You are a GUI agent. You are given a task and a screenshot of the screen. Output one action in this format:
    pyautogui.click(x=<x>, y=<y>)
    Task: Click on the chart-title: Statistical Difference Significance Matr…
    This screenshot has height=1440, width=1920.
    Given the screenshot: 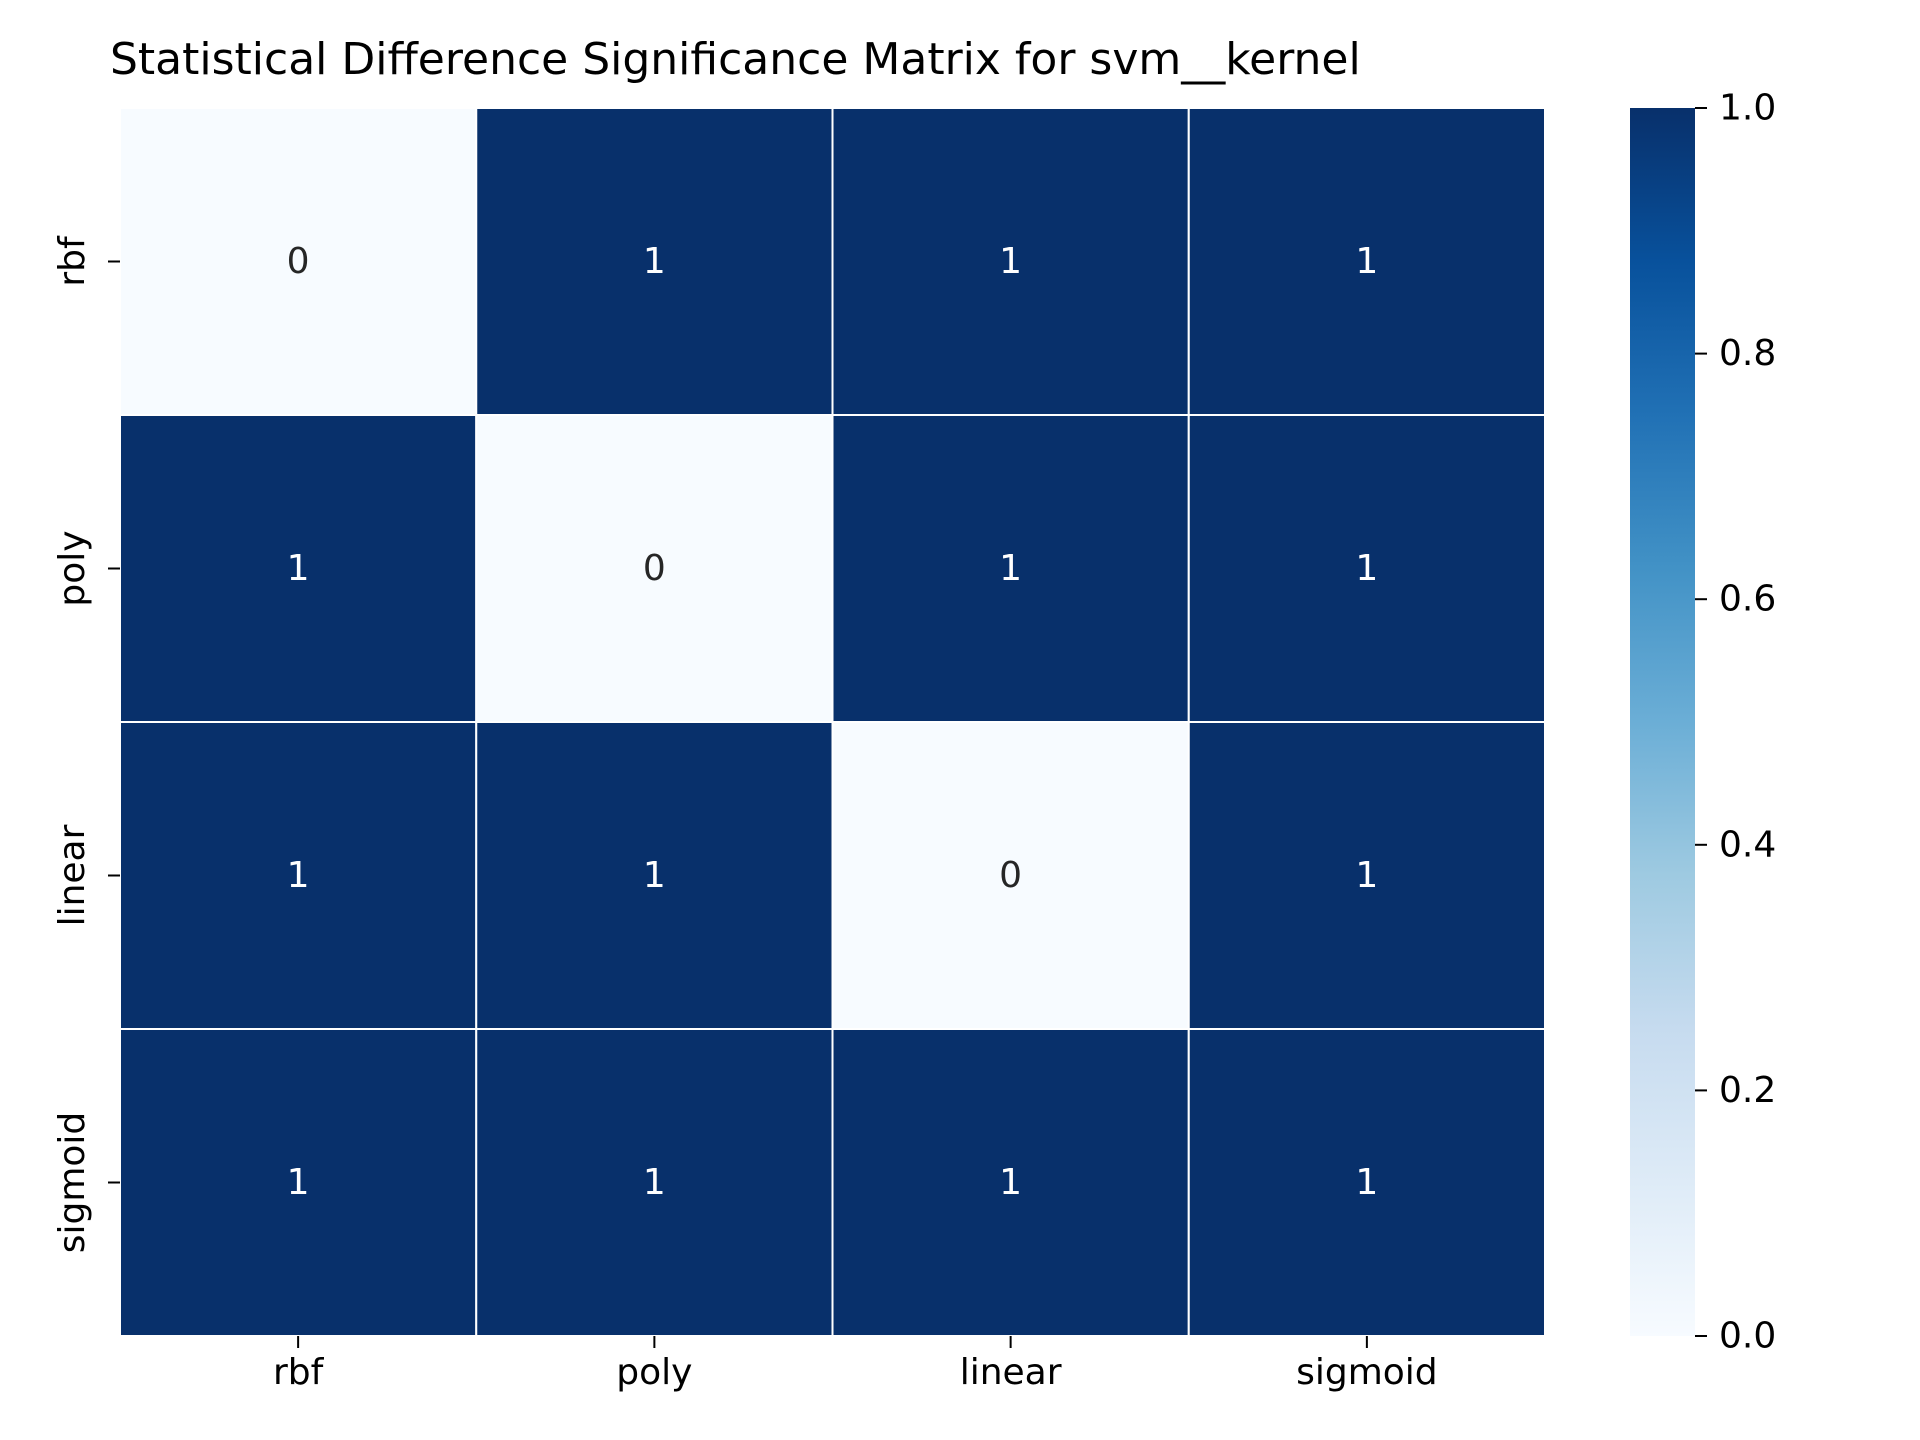 What is the action you would take?
    pyautogui.click(x=735, y=59)
    